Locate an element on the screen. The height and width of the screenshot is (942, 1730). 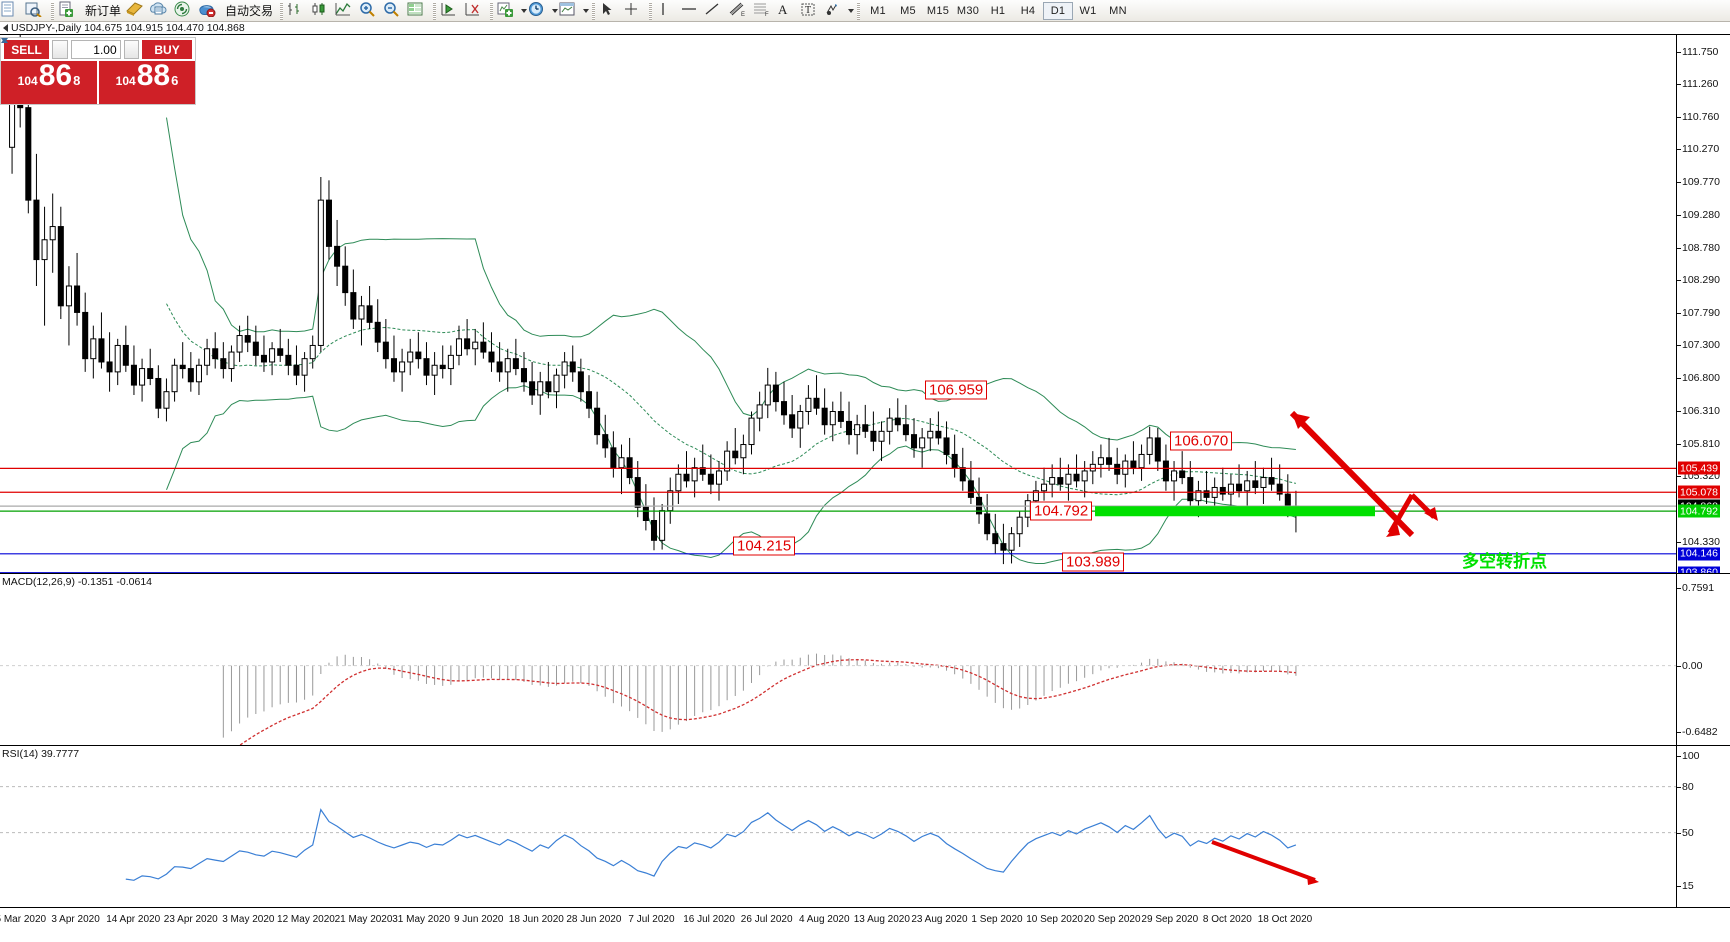
timeframe-h1: H1 is located at coordinates (998, 10).